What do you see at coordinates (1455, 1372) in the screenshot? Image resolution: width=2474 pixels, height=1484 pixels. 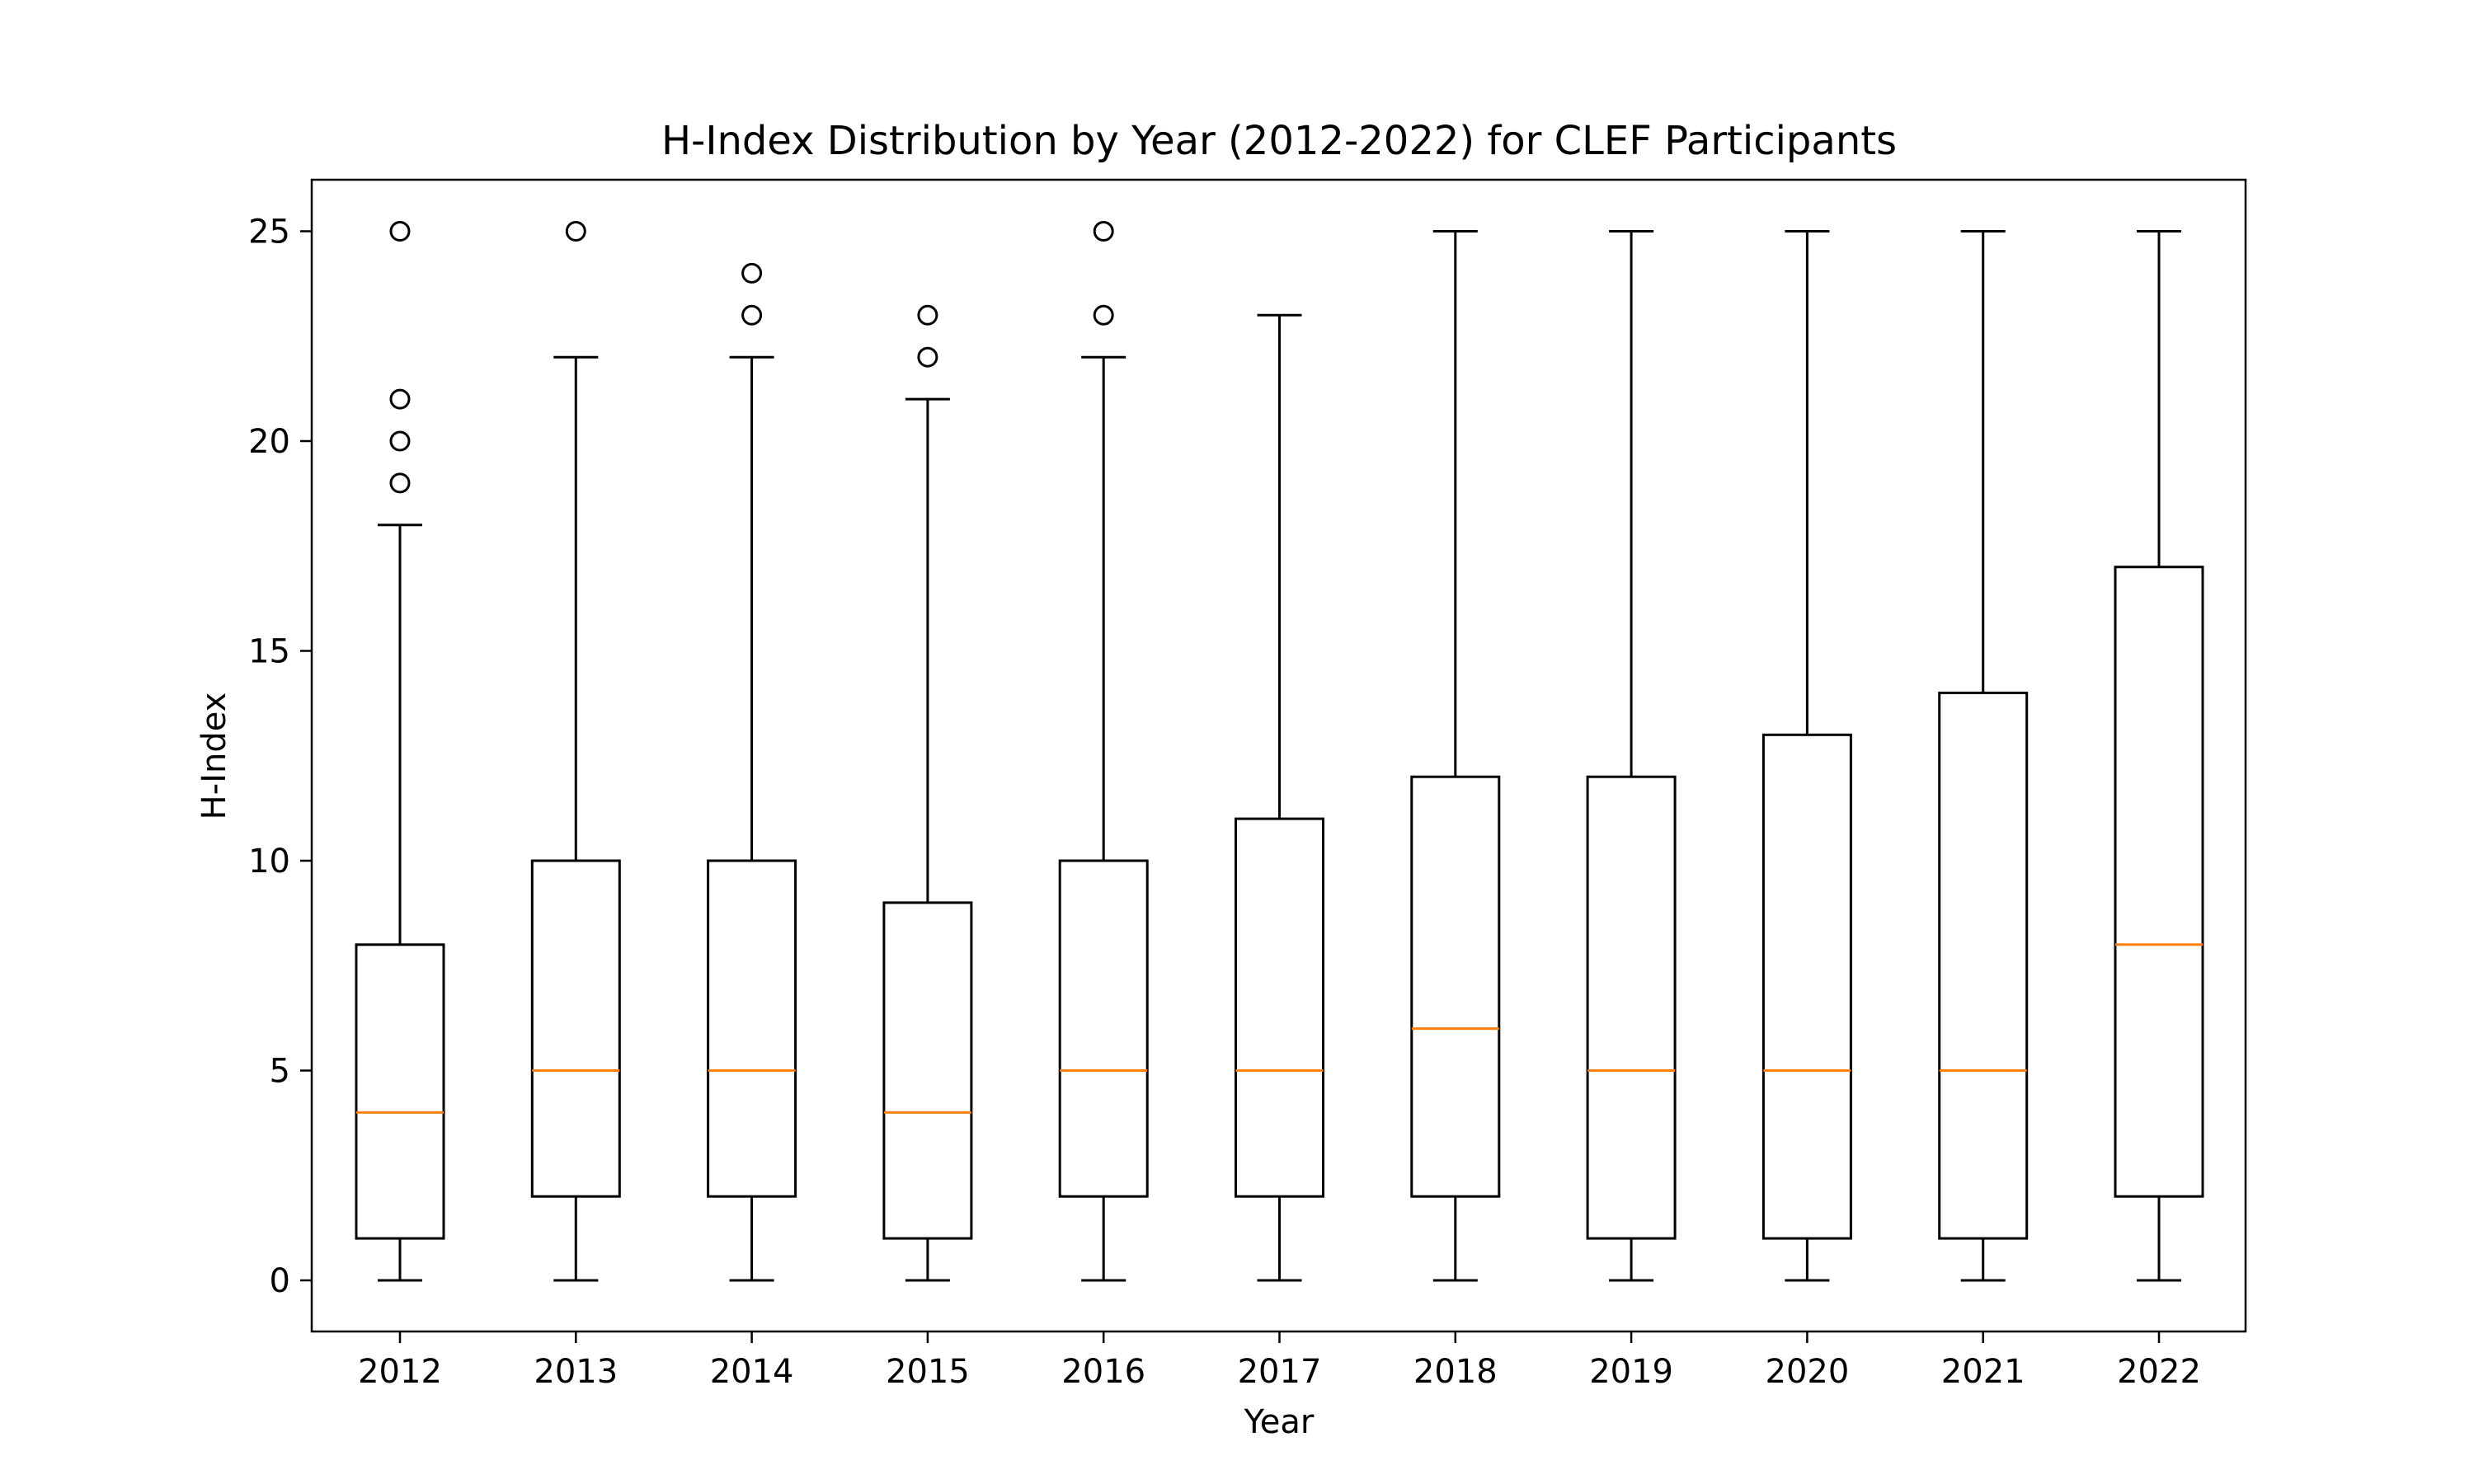 I see `x-tick-label: 2018` at bounding box center [1455, 1372].